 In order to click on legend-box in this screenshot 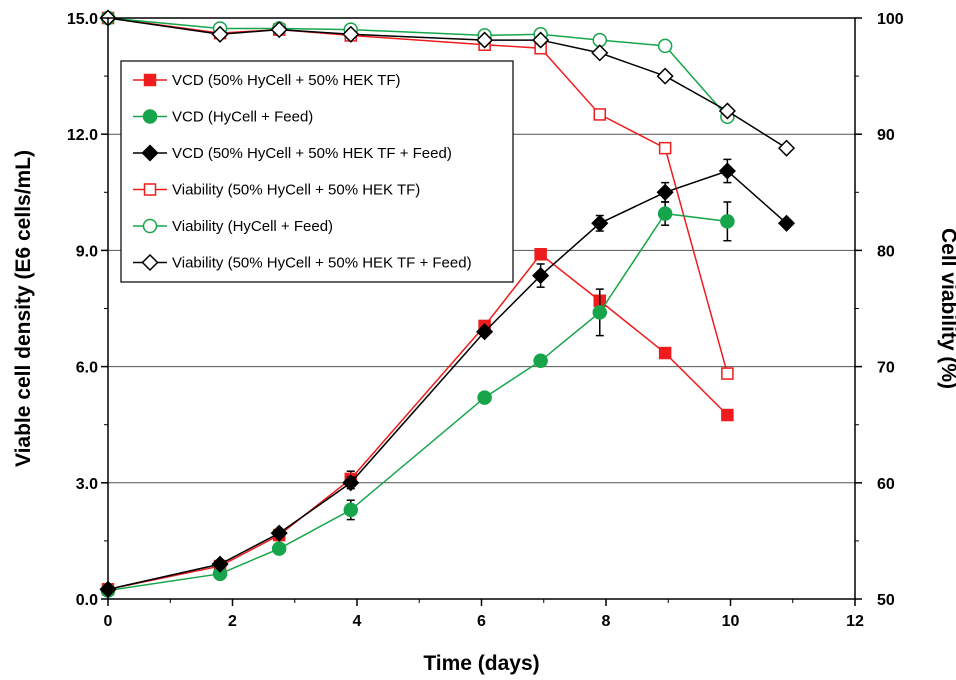, I will do `click(317, 171)`.